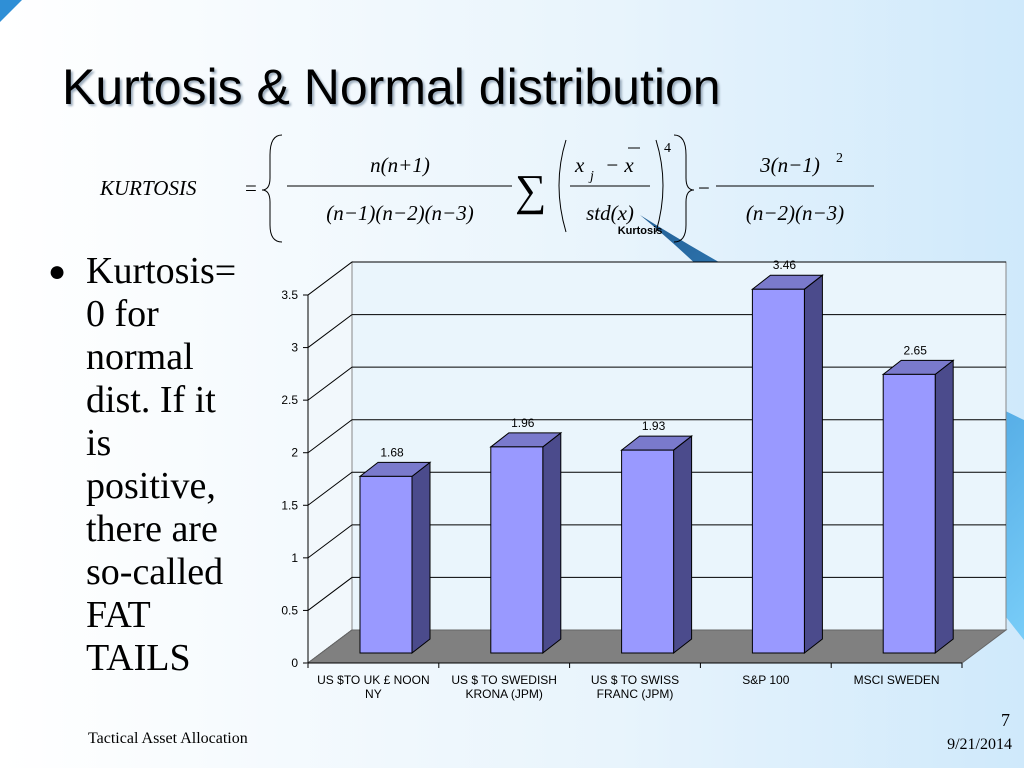 The width and height of the screenshot is (1024, 768). Describe the element at coordinates (619, 165) in the screenshot. I see `f-minusx: − x` at that location.